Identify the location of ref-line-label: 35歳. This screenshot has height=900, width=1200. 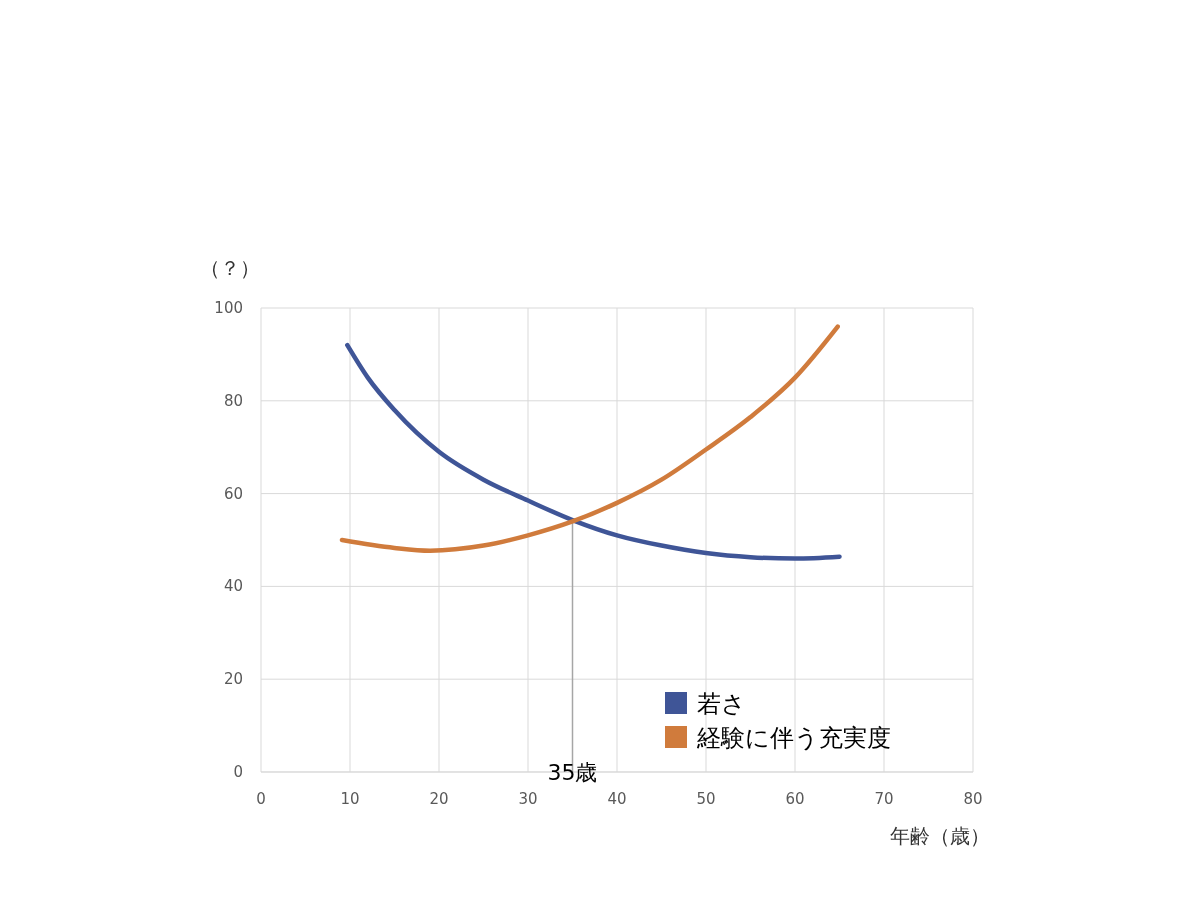
(572, 772).